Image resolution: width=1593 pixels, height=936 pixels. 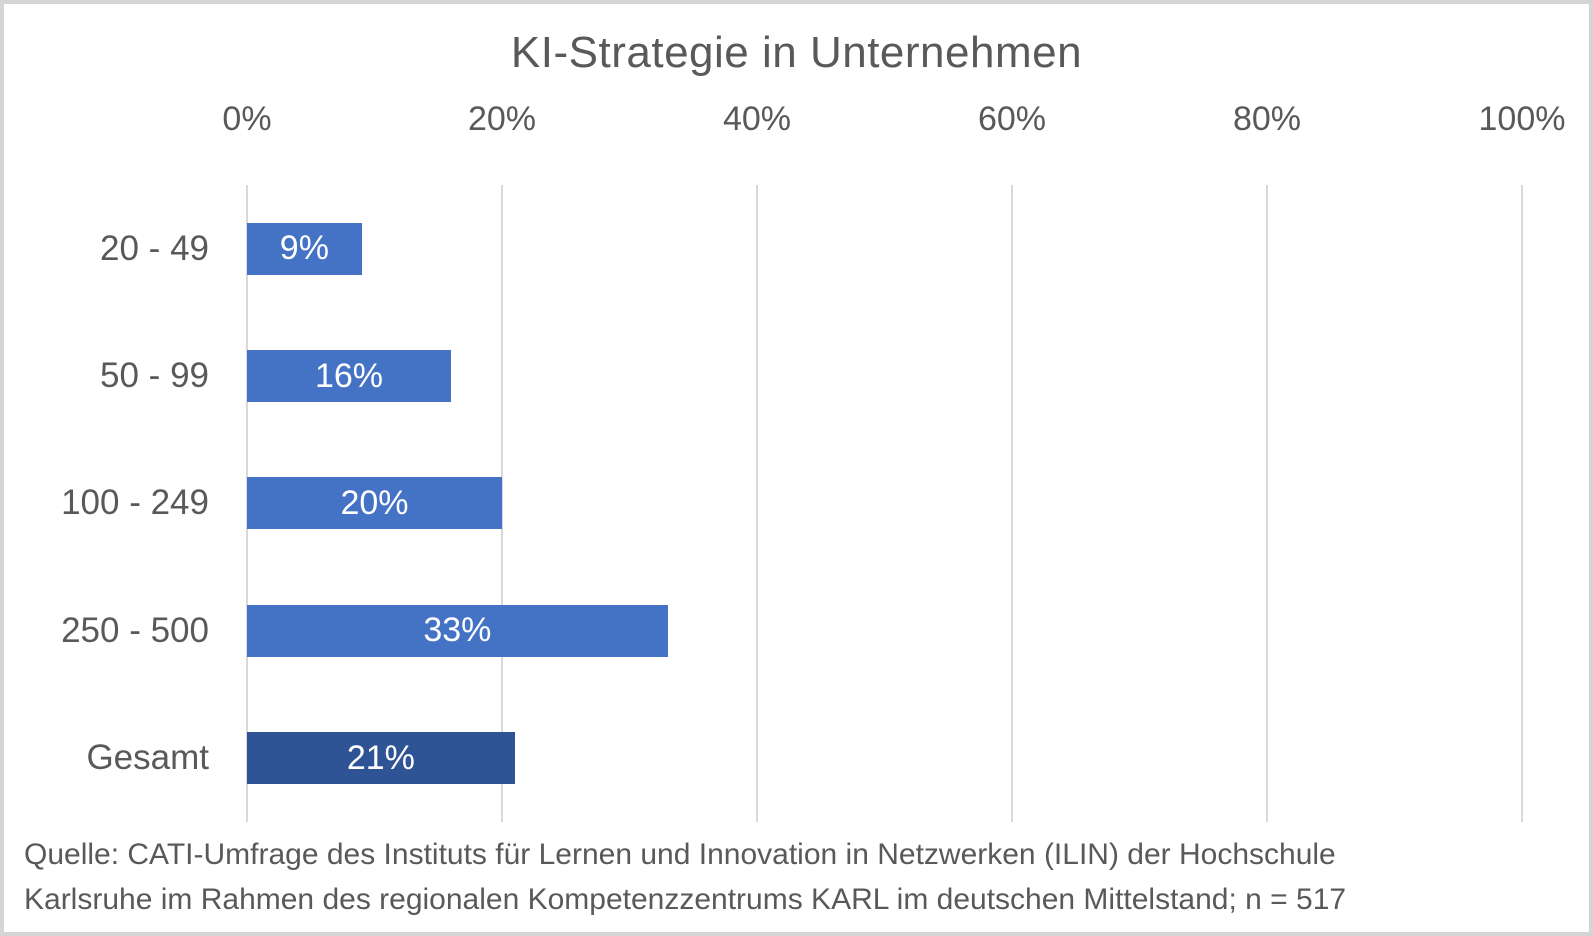 What do you see at coordinates (884, 375) in the screenshot?
I see `bar-row: 16%` at bounding box center [884, 375].